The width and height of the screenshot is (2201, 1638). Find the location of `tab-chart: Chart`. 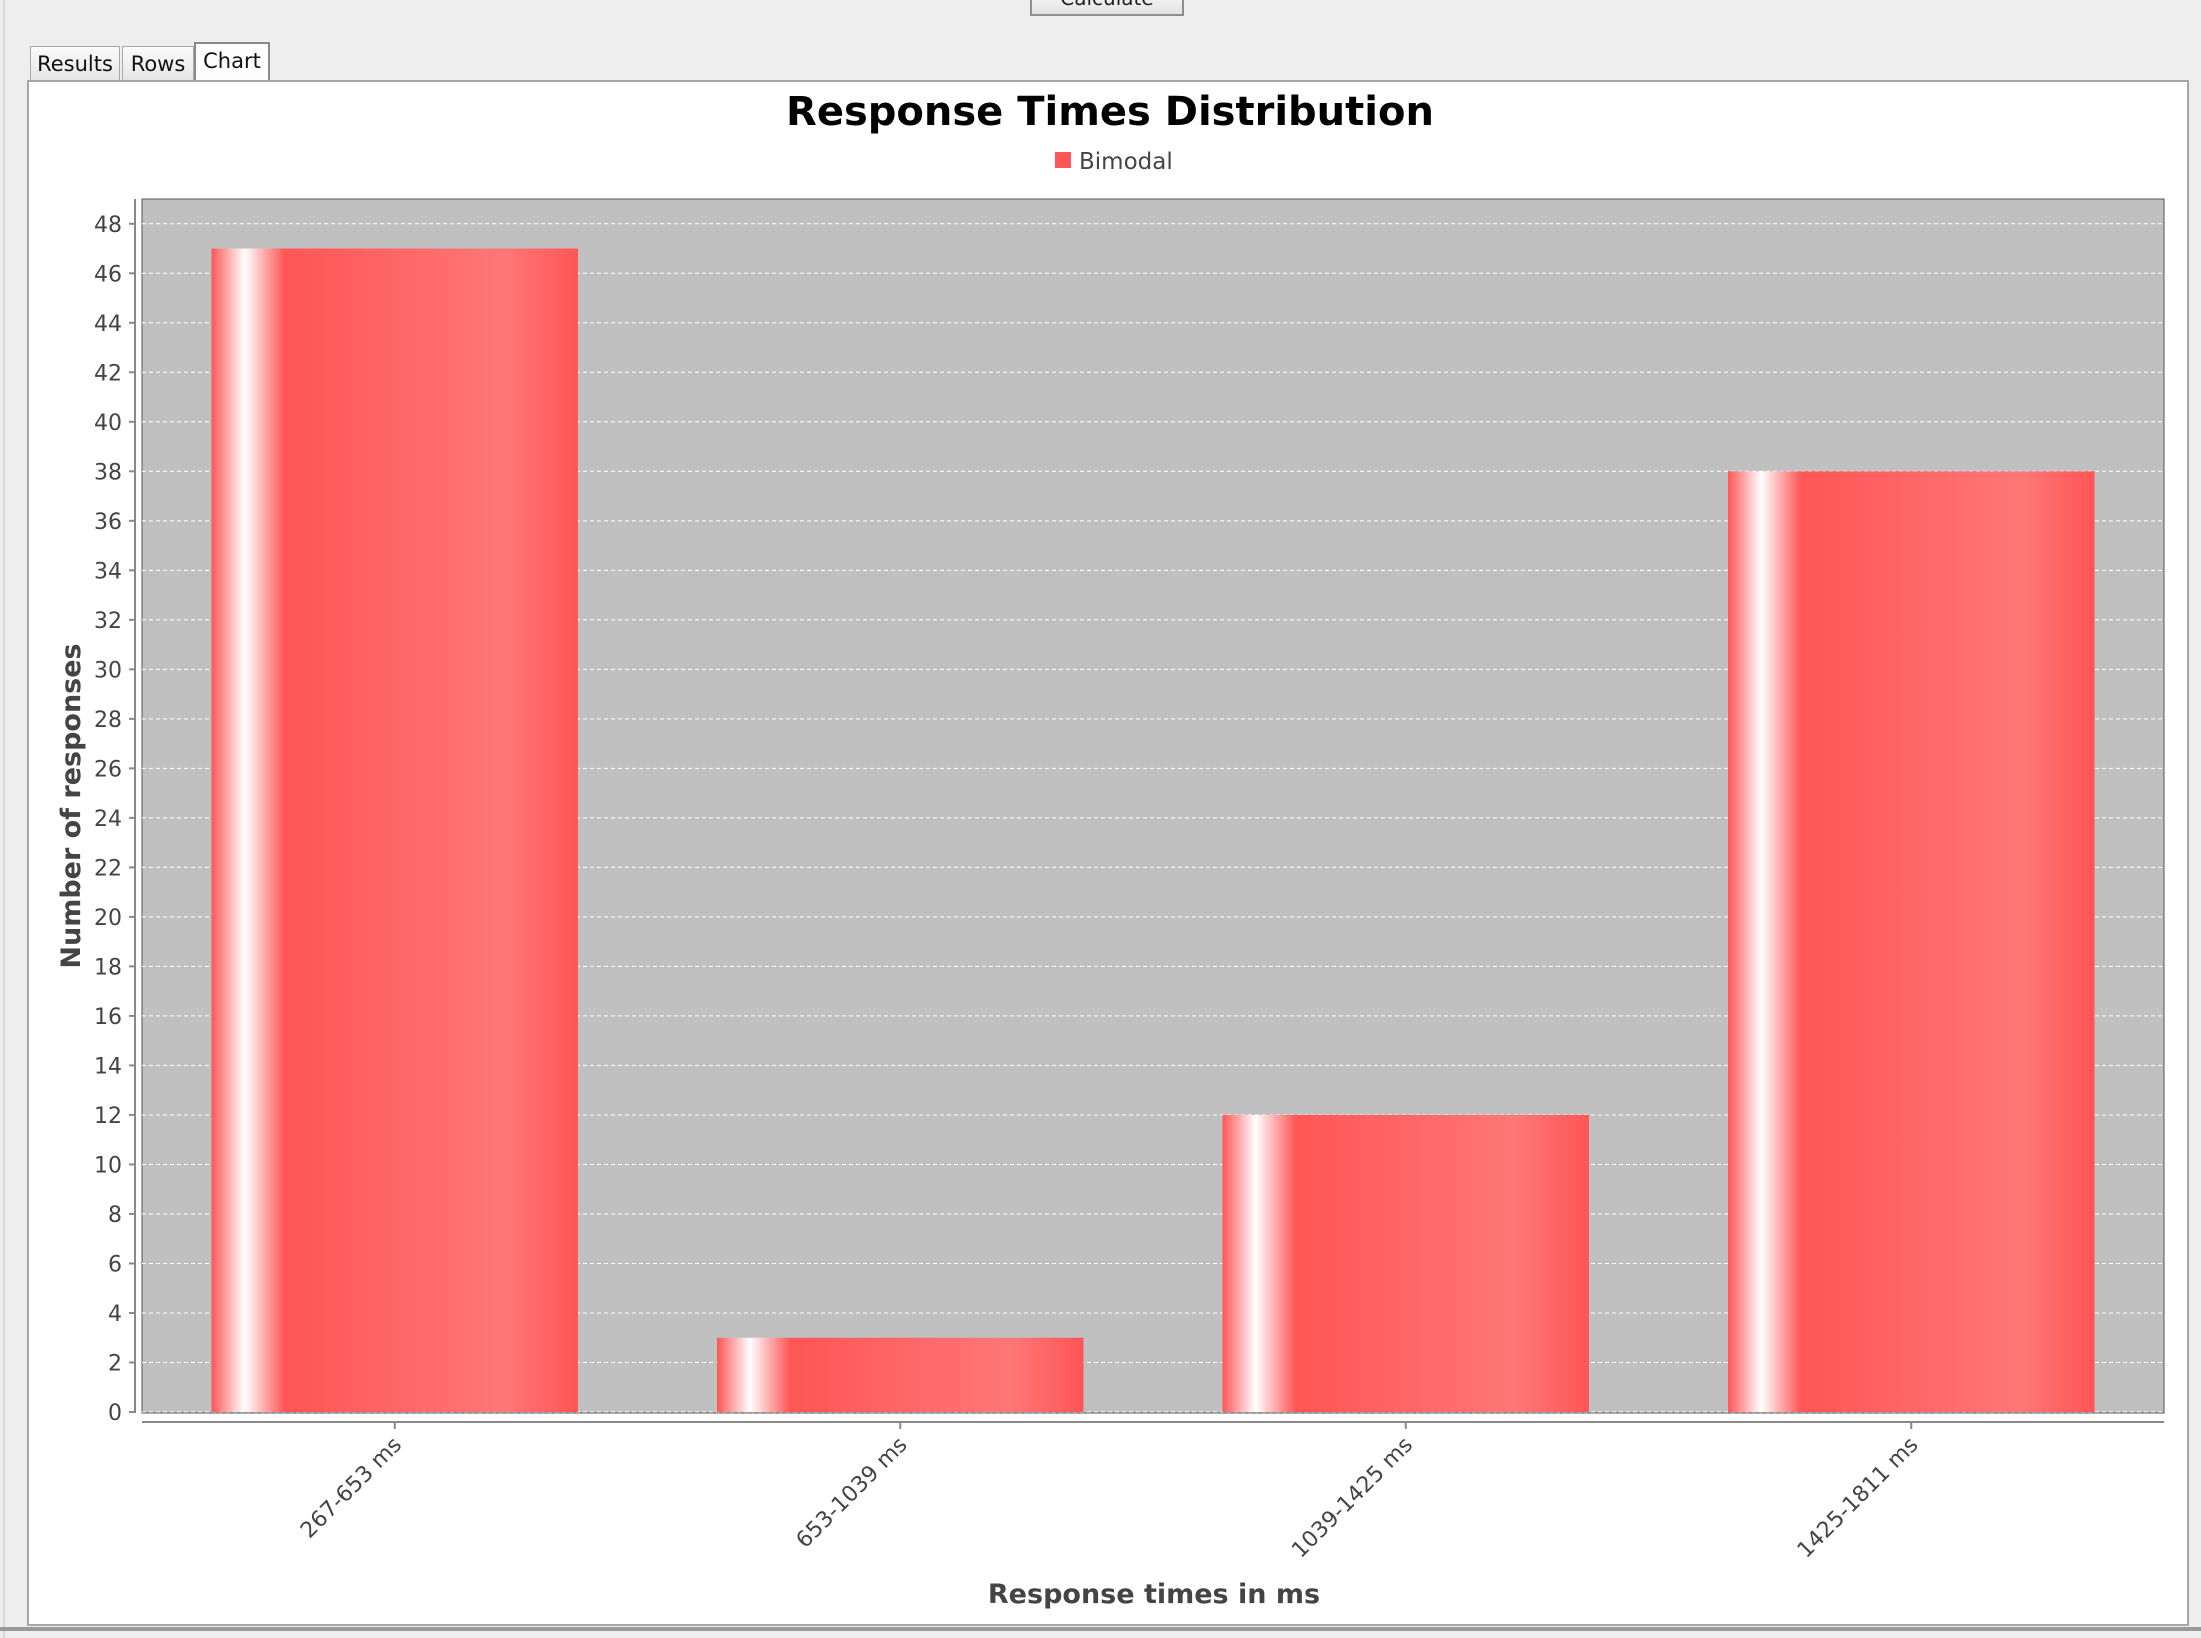

tab-chart: Chart is located at coordinates (232, 62).